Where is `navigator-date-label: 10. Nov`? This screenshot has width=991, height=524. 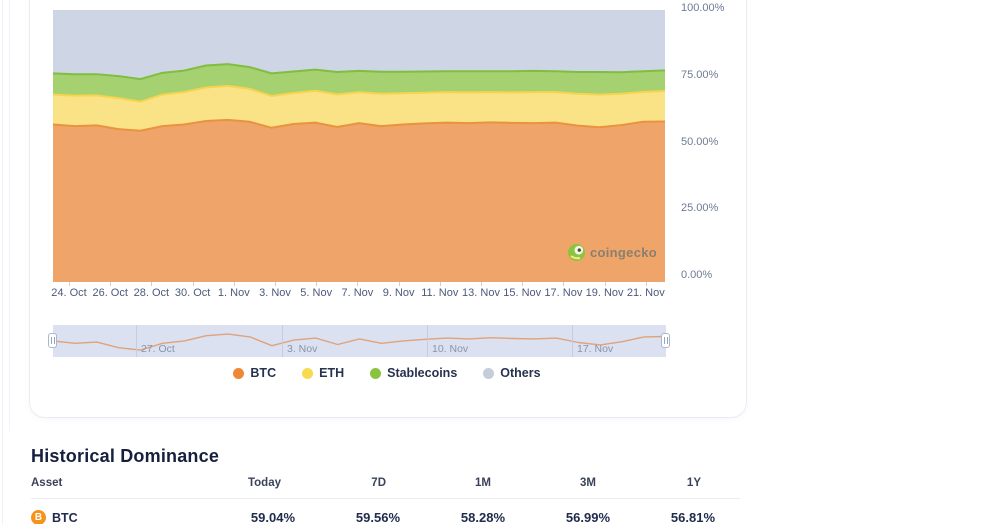
navigator-date-label: 10. Nov is located at coordinates (450, 349).